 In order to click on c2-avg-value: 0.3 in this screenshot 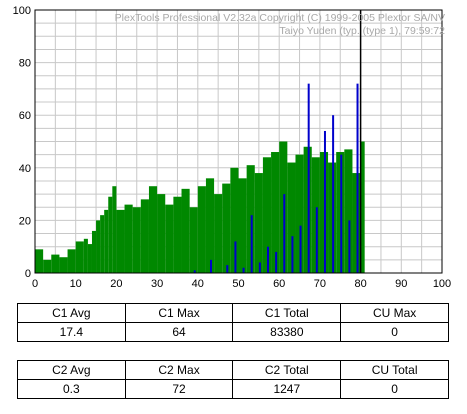, I will do `click(71, 389)`.